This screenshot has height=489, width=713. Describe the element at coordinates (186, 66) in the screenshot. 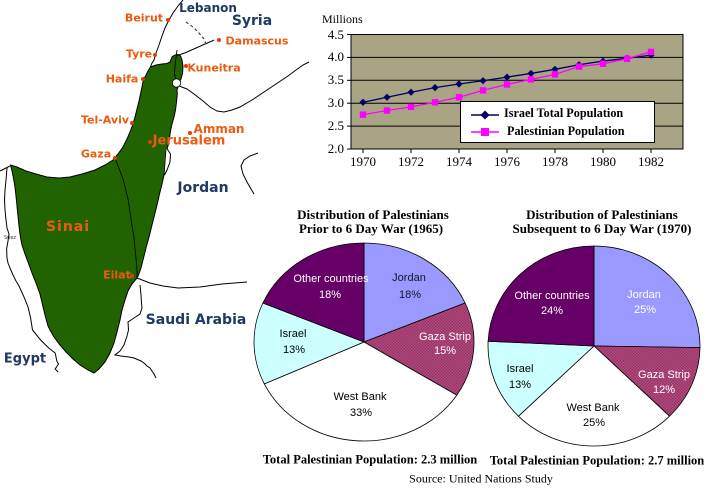

I see `city-dot-kuneitra` at that location.